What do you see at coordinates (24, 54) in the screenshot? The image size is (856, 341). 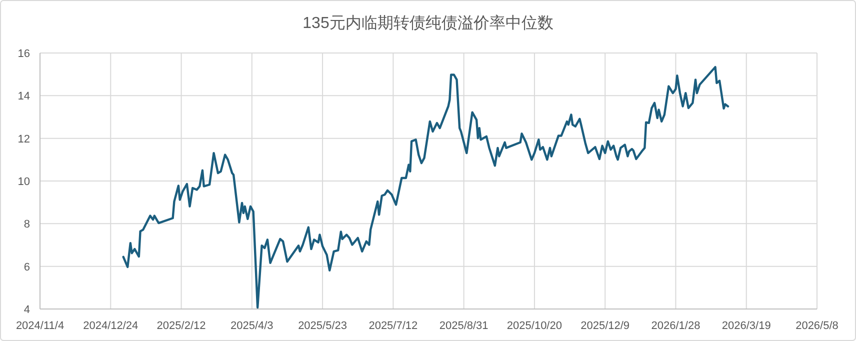 I see `y-tick-label: 16` at bounding box center [24, 54].